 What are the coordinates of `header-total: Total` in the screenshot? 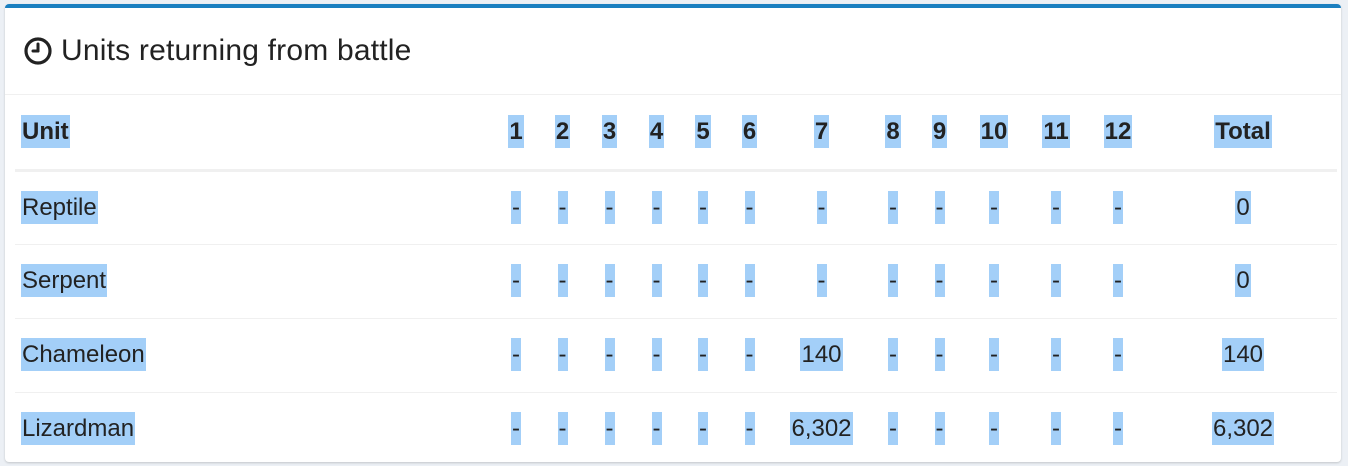 It's located at (1243, 134).